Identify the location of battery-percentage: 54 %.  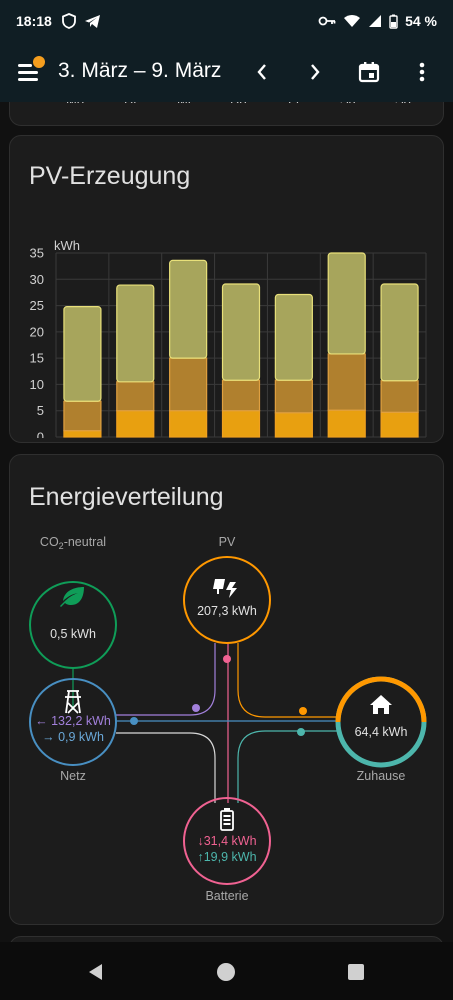
(421, 21).